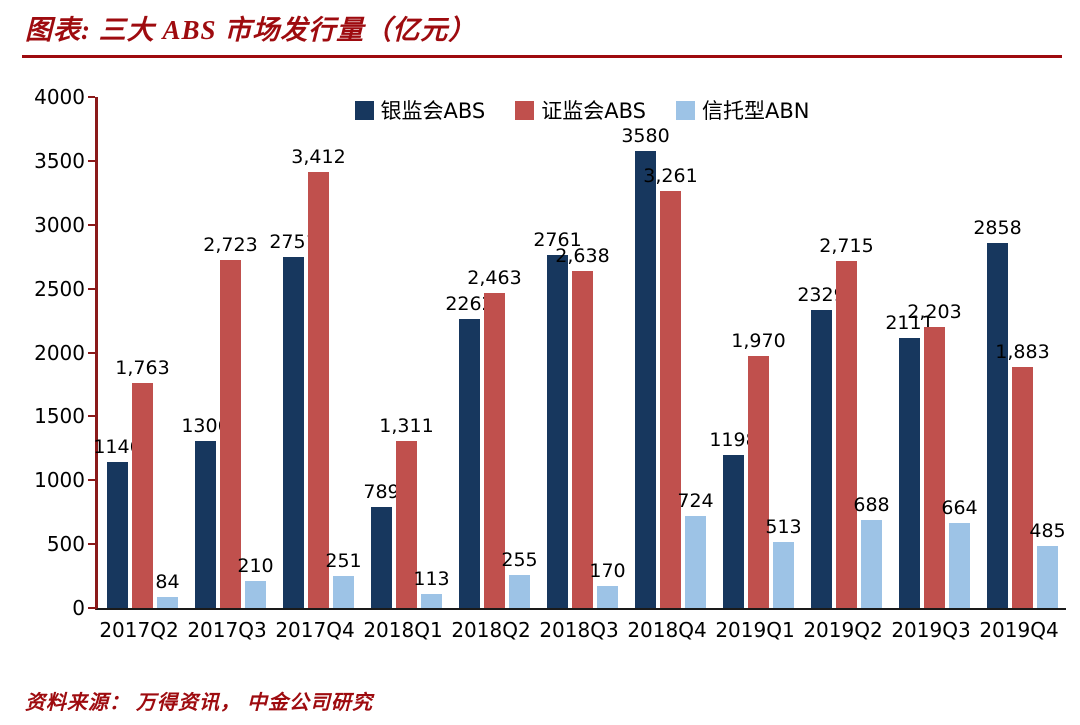 The height and width of the screenshot is (725, 1080). Describe the element at coordinates (59, 352) in the screenshot. I see `y-tick-label: 2000` at that location.